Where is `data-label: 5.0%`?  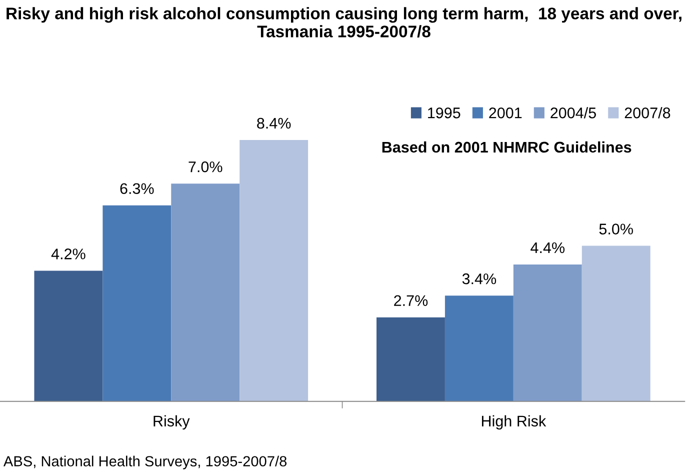
data-label: 5.0% is located at coordinates (616, 229).